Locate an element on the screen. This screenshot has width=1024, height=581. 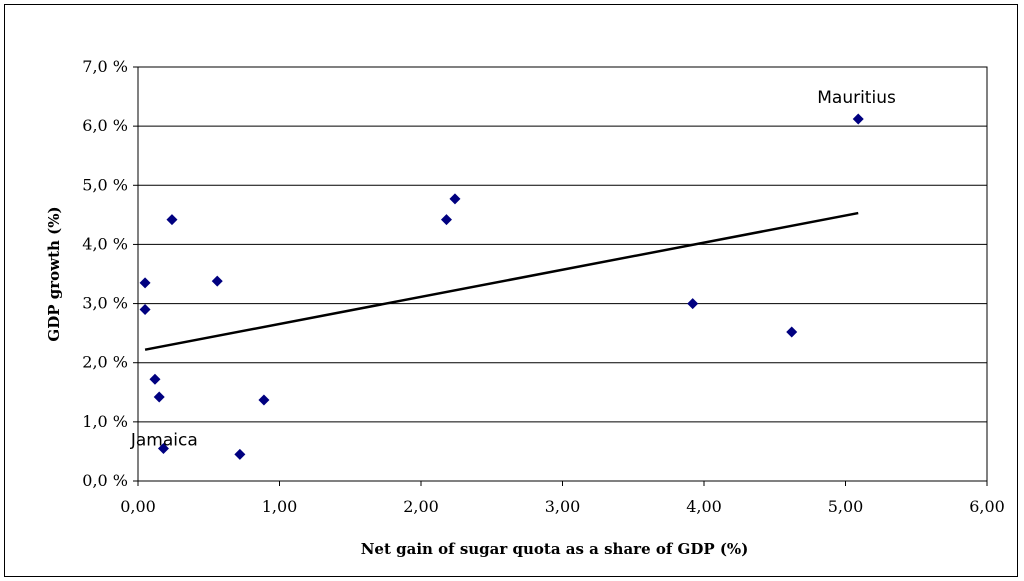
x-tick-label: 4,00 is located at coordinates (704, 506).